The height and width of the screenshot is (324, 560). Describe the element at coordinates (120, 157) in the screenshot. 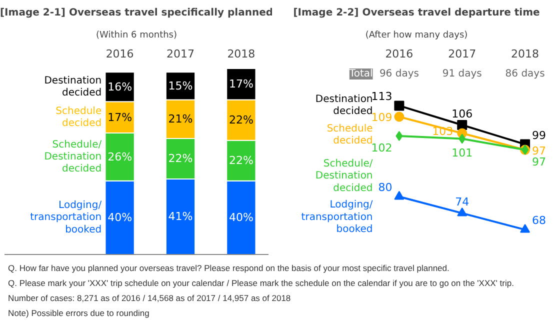

I see `data-label: 26%` at that location.